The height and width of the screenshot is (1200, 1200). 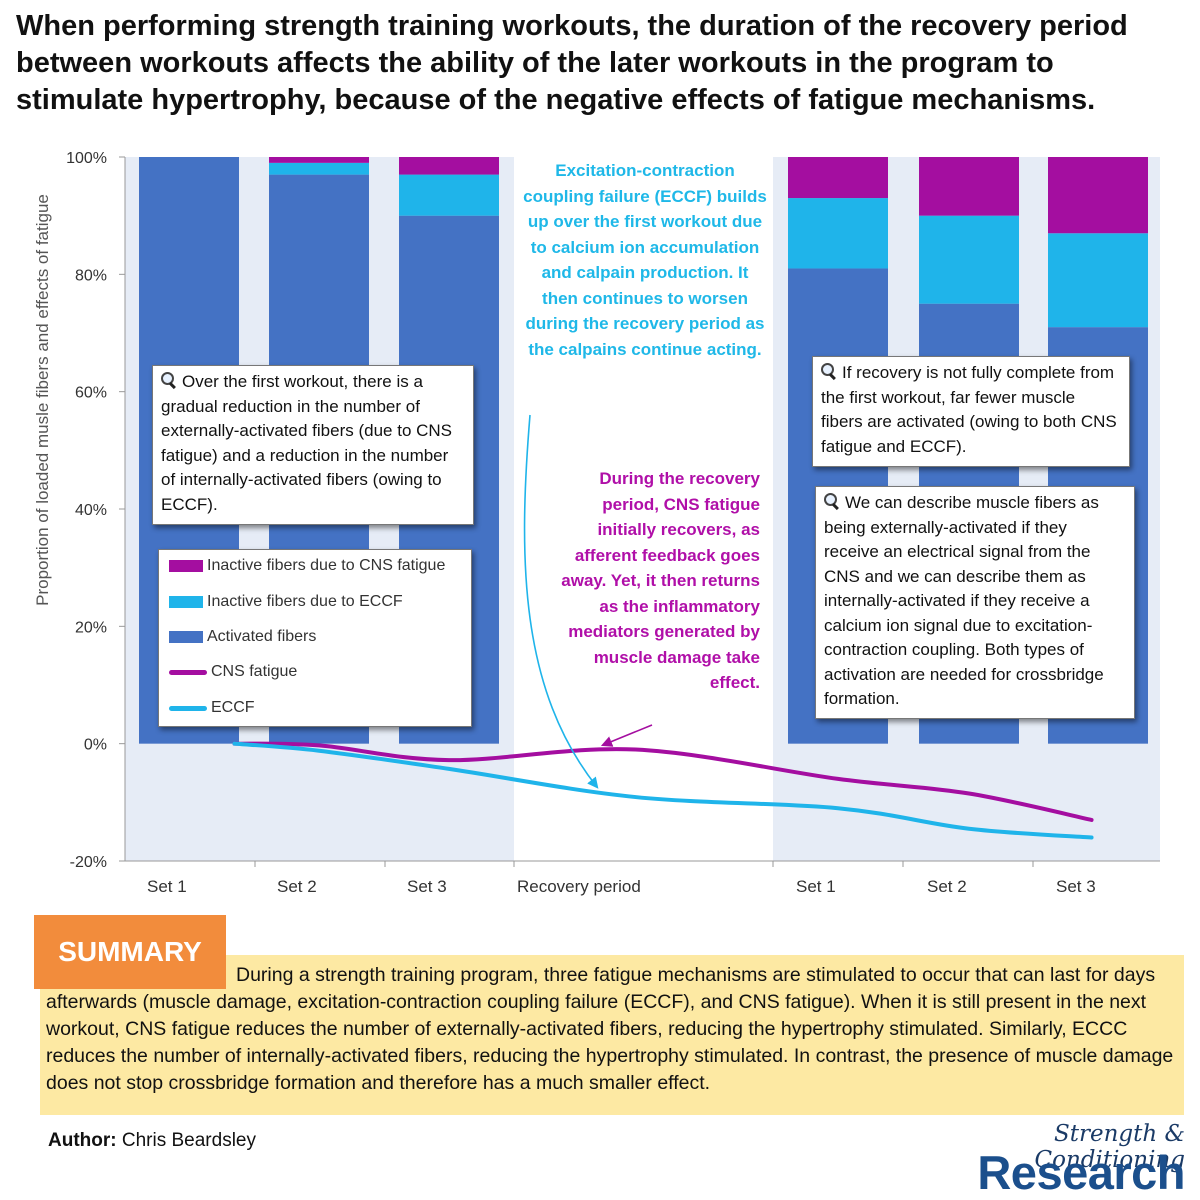 I want to click on legend-swatch-cns, so click(x=186, y=566).